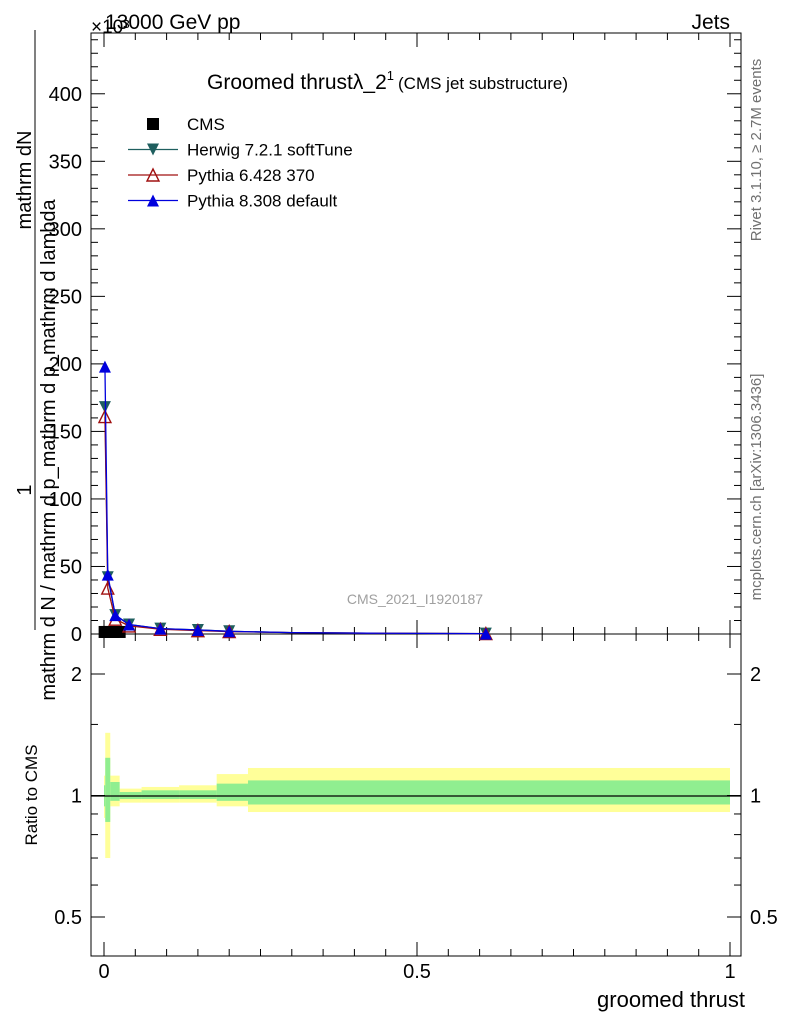 The image size is (786, 1024). What do you see at coordinates (755, 797) in the screenshot?
I see `ratio-ytick-label-right: 1` at bounding box center [755, 797].